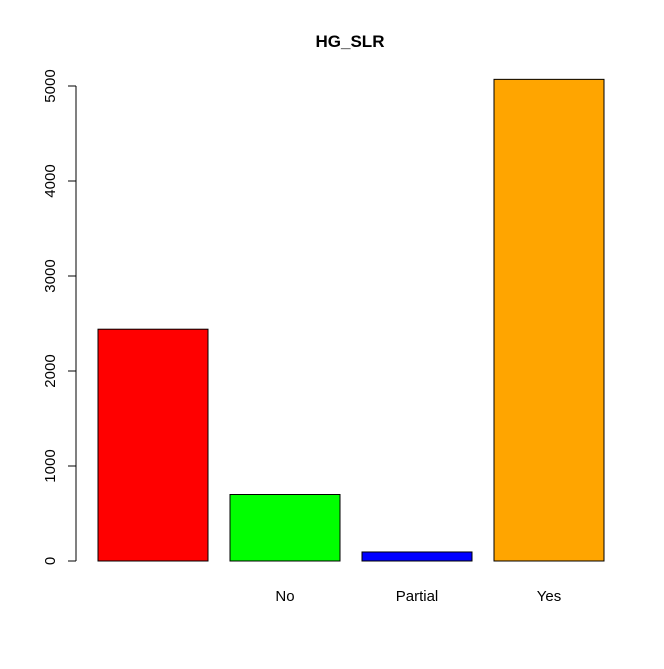 The width and height of the screenshot is (664, 669). What do you see at coordinates (350, 41) in the screenshot?
I see `chart-title: HG_SLR` at bounding box center [350, 41].